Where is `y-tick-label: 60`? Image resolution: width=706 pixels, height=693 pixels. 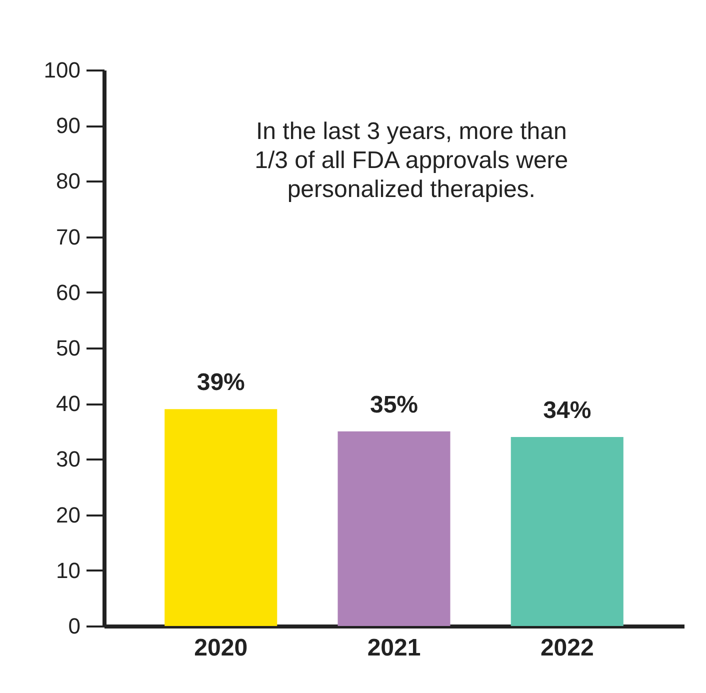
y-tick-label: 60 is located at coordinates (68, 292).